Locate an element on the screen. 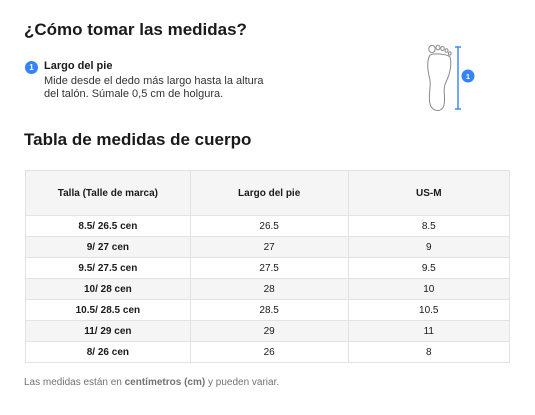 The height and width of the screenshot is (415, 535). cell-size: 8.5/ 26.5 cen is located at coordinates (108, 226).